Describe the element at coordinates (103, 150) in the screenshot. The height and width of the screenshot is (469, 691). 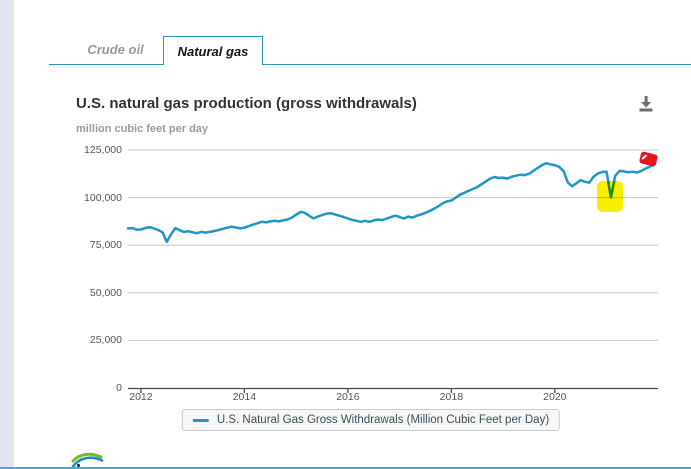
I see `y-axis-tick-label: 125,000` at that location.